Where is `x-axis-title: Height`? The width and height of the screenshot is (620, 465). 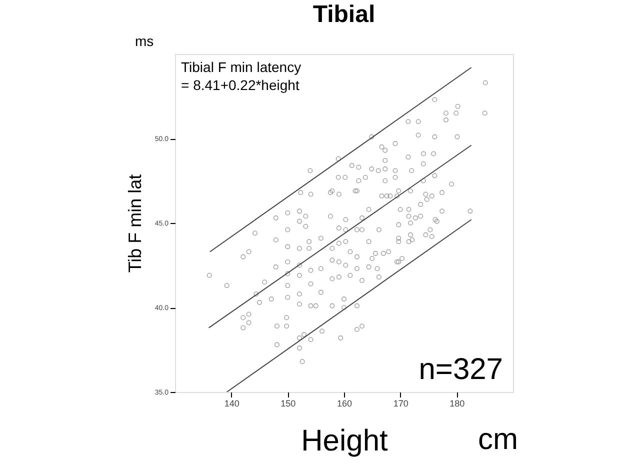 x-axis-title: Height is located at coordinates (345, 441).